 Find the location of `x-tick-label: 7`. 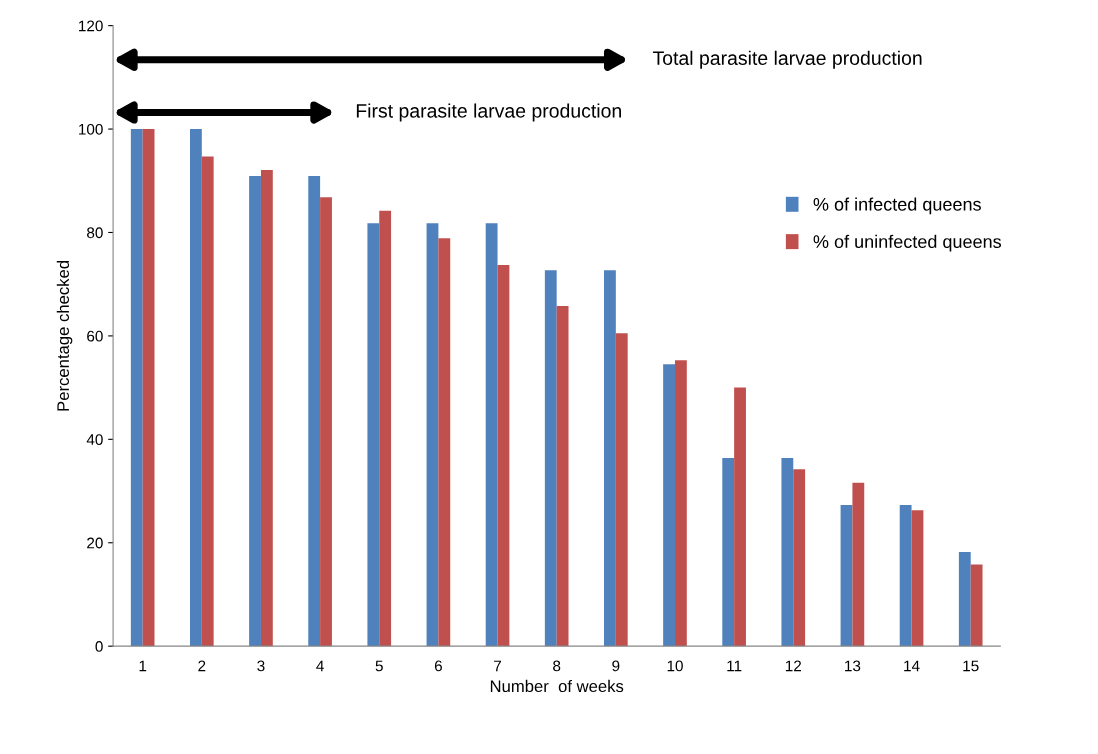

x-tick-label: 7 is located at coordinates (498, 666).